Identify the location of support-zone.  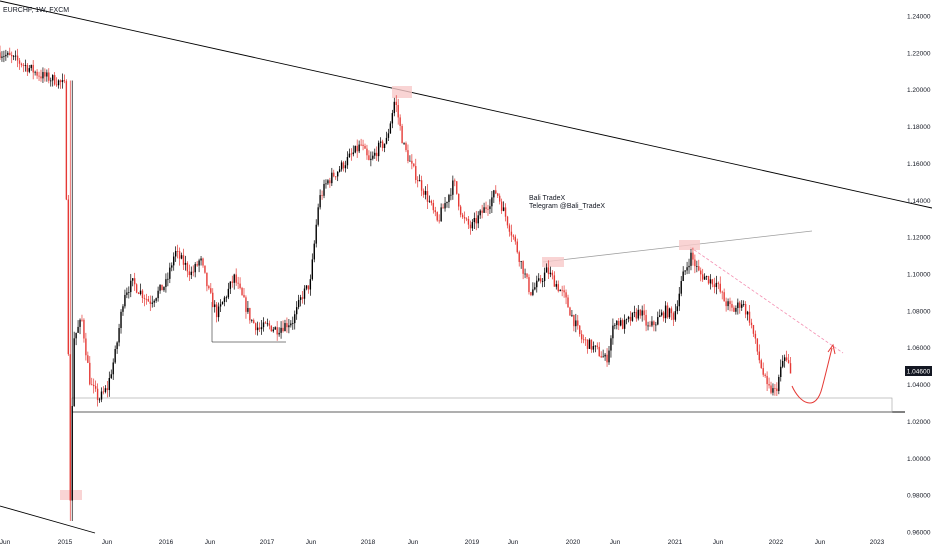
(482, 405).